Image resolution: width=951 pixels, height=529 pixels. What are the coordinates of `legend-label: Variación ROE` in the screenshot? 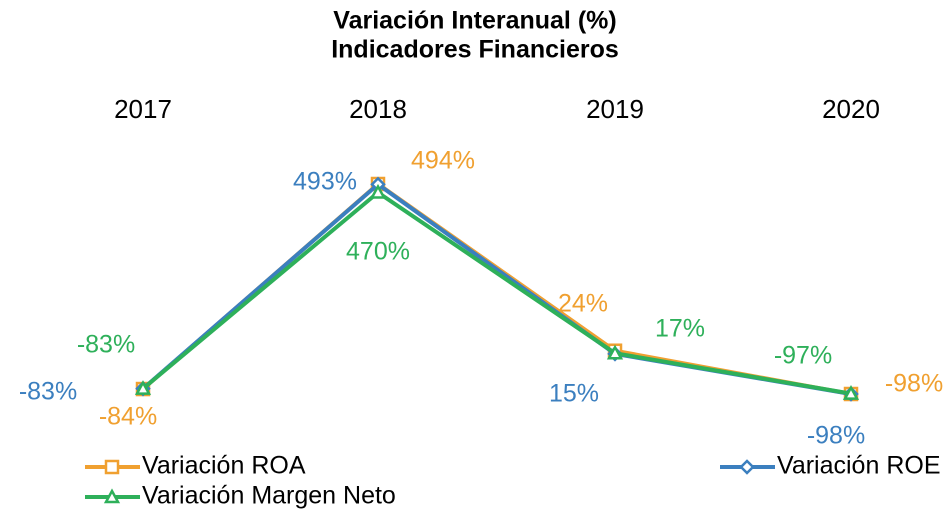 It's located at (859, 466).